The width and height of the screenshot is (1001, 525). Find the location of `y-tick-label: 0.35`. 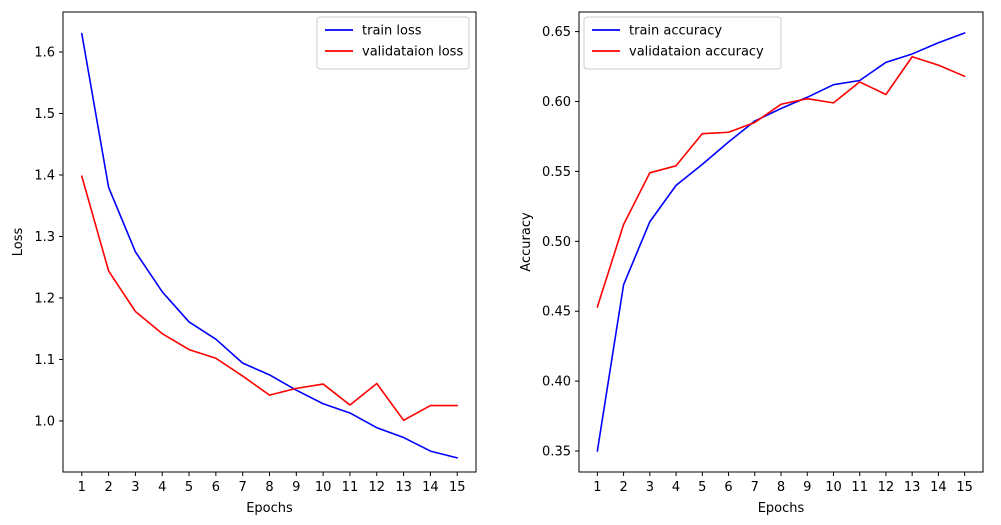

y-tick-label: 0.35 is located at coordinates (556, 452).